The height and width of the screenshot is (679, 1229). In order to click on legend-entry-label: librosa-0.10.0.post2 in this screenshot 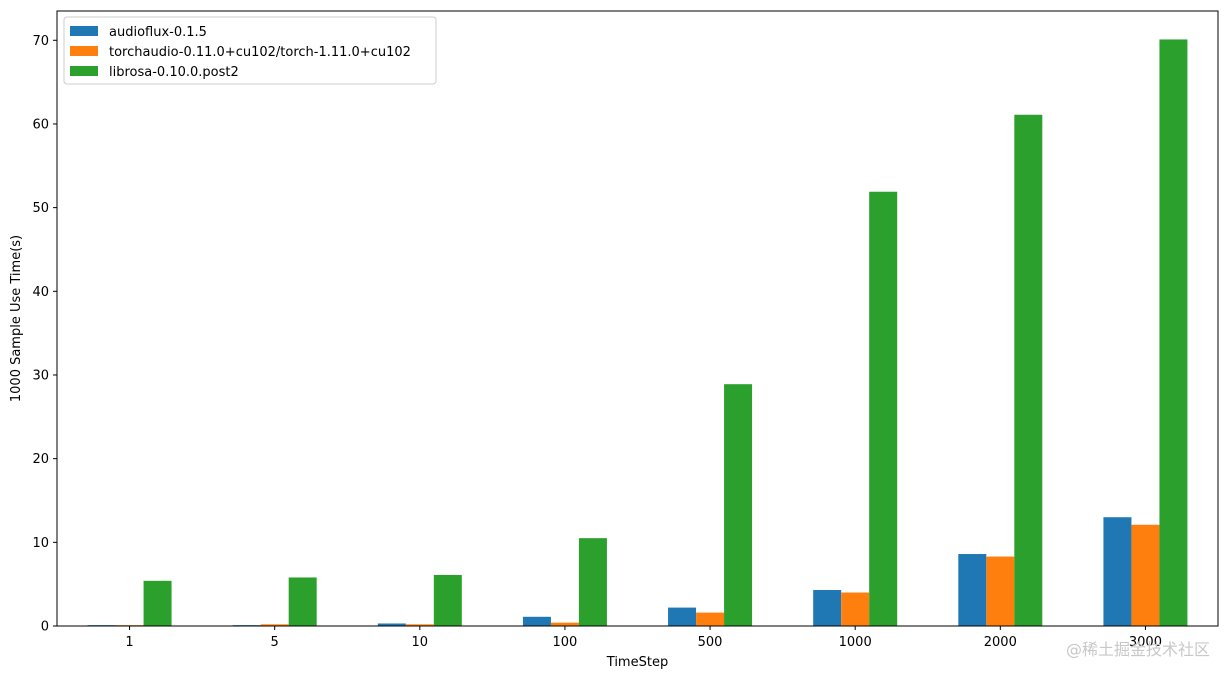, I will do `click(174, 72)`.